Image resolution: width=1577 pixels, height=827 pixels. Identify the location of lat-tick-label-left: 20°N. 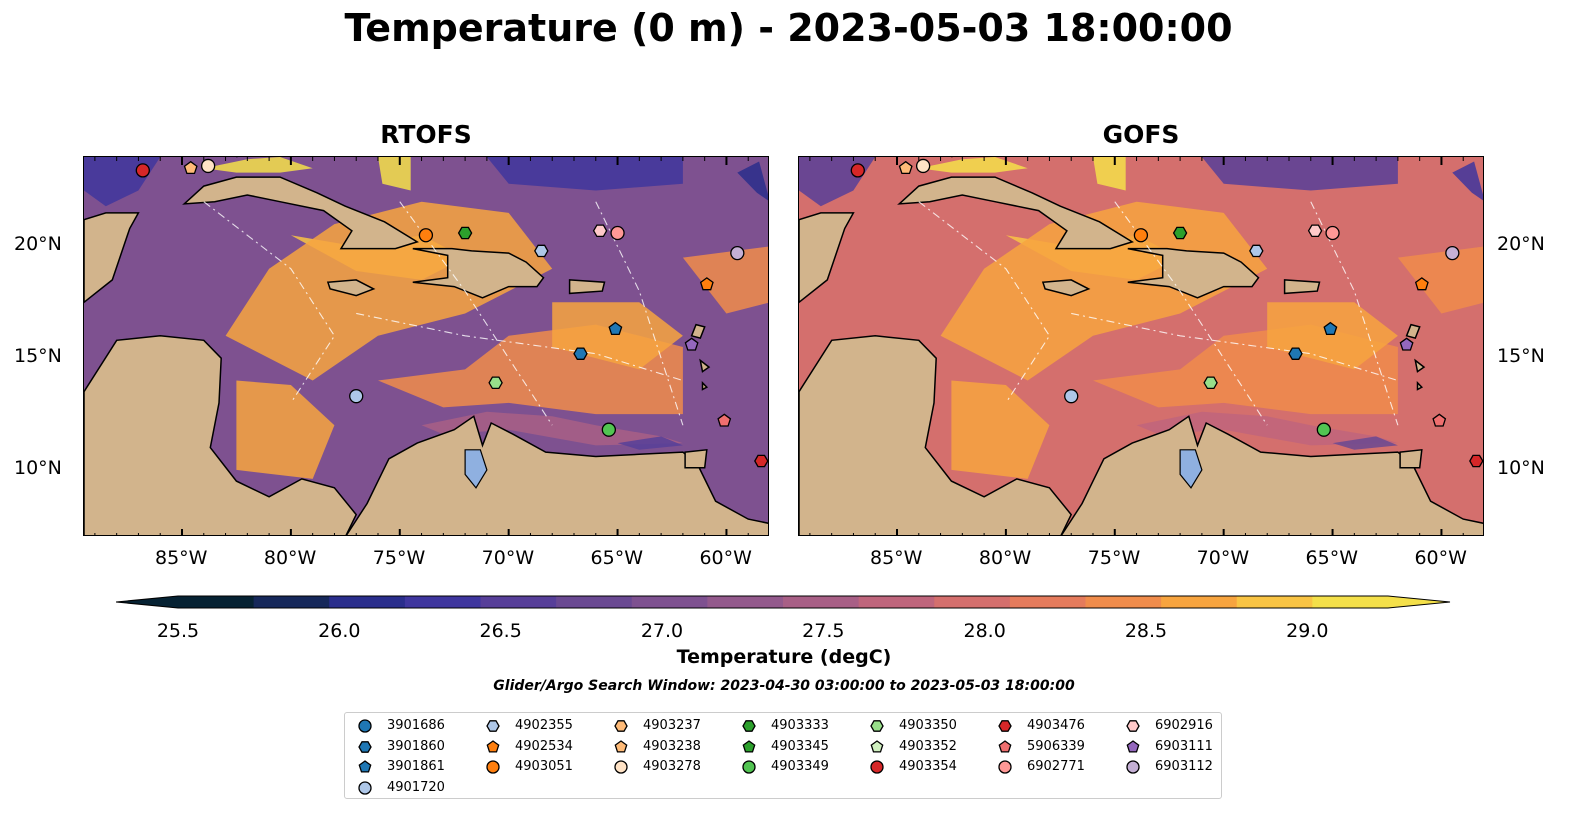
(38, 244).